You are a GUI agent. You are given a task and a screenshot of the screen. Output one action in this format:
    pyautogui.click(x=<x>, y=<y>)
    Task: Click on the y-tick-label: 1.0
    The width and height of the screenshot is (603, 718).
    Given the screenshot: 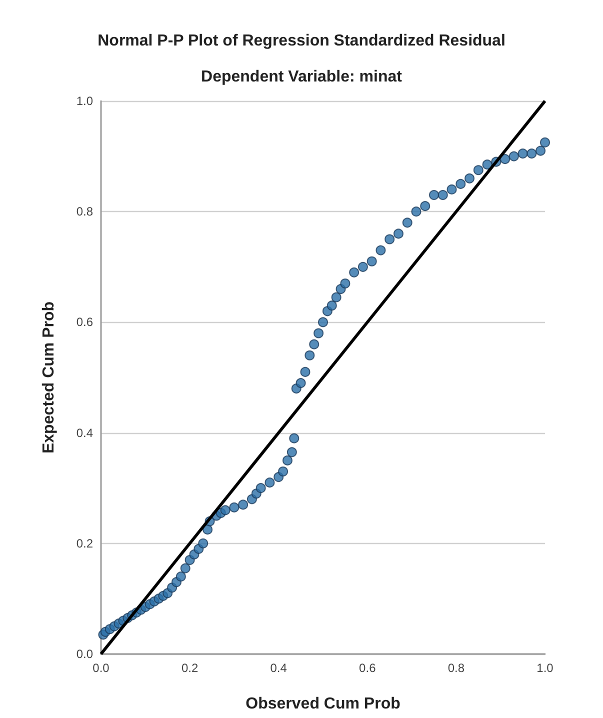 What is the action you would take?
    pyautogui.click(x=85, y=101)
    